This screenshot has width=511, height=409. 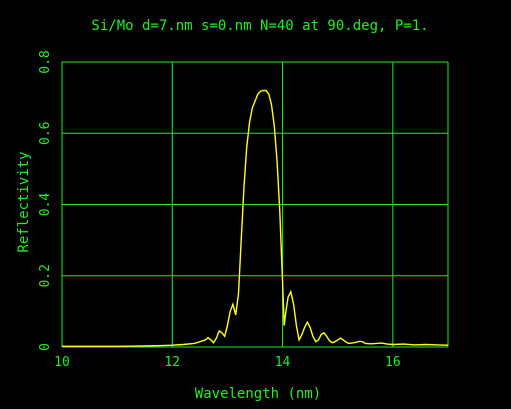 What do you see at coordinates (258, 394) in the screenshot?
I see `x-axis-label: Wavelength (nm)` at bounding box center [258, 394].